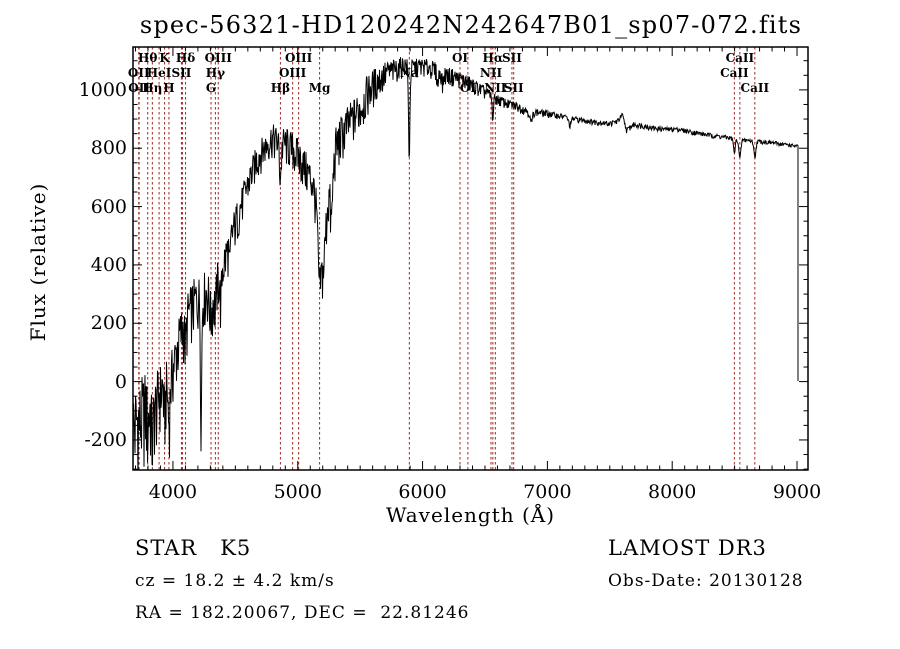 This screenshot has width=900, height=649. What do you see at coordinates (493, 58) in the screenshot?
I see `spectral-line-label: Hα` at bounding box center [493, 58].